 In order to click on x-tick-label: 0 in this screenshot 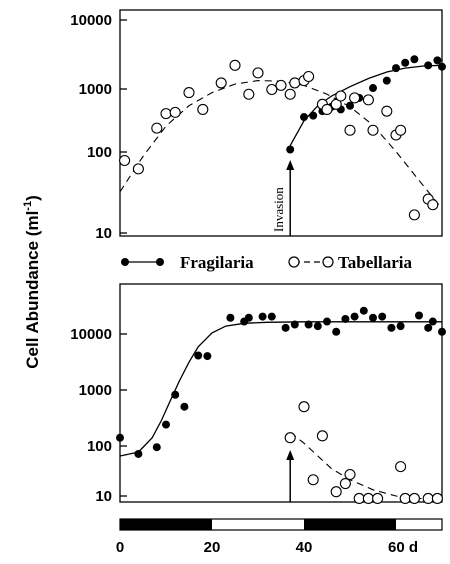, I will do `click(120, 547)`.